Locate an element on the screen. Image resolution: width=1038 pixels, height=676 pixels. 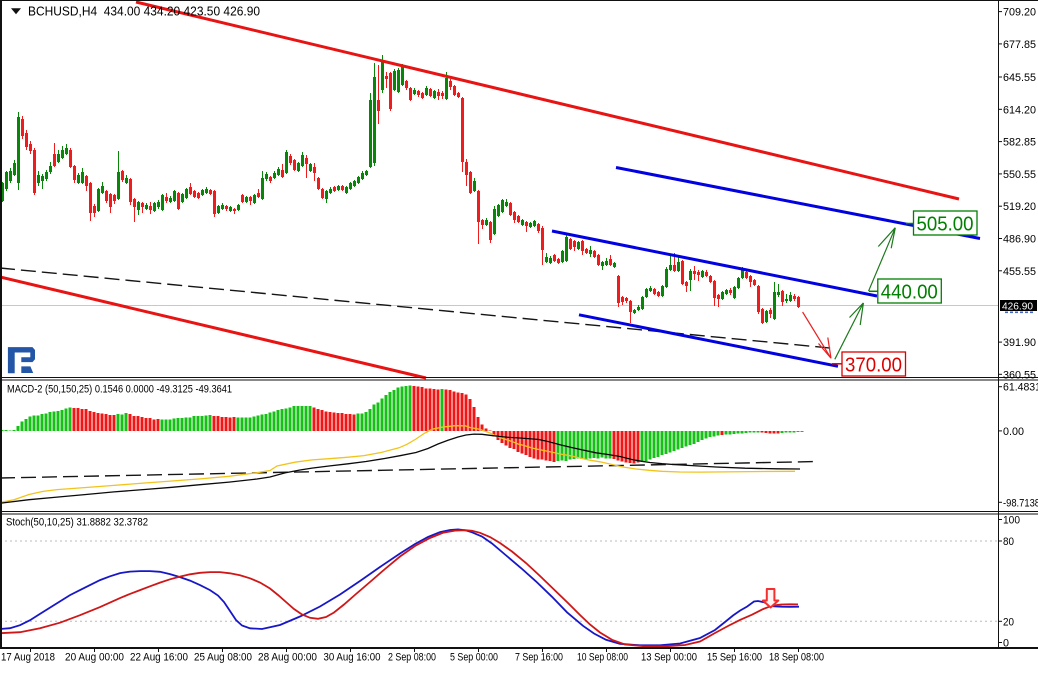
svg-text: 10 Sep 08:00 is located at coordinates (602, 658).